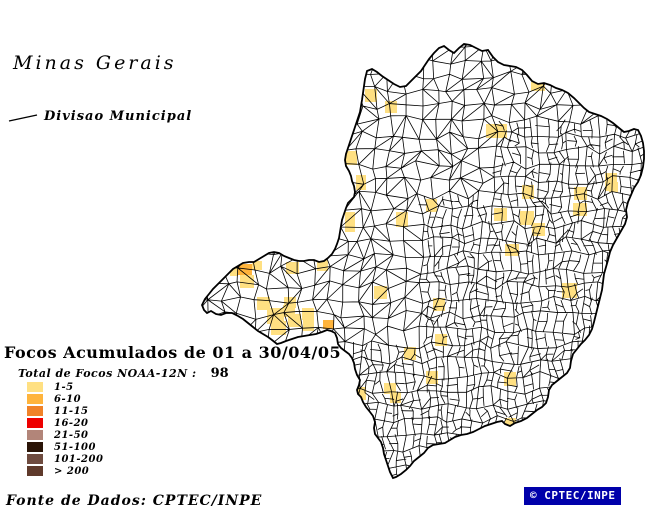  I want to click on legend: 1-5 6-10 11-15 16-20 21-50 51-100 101-200 > 200, so click(65, 429).